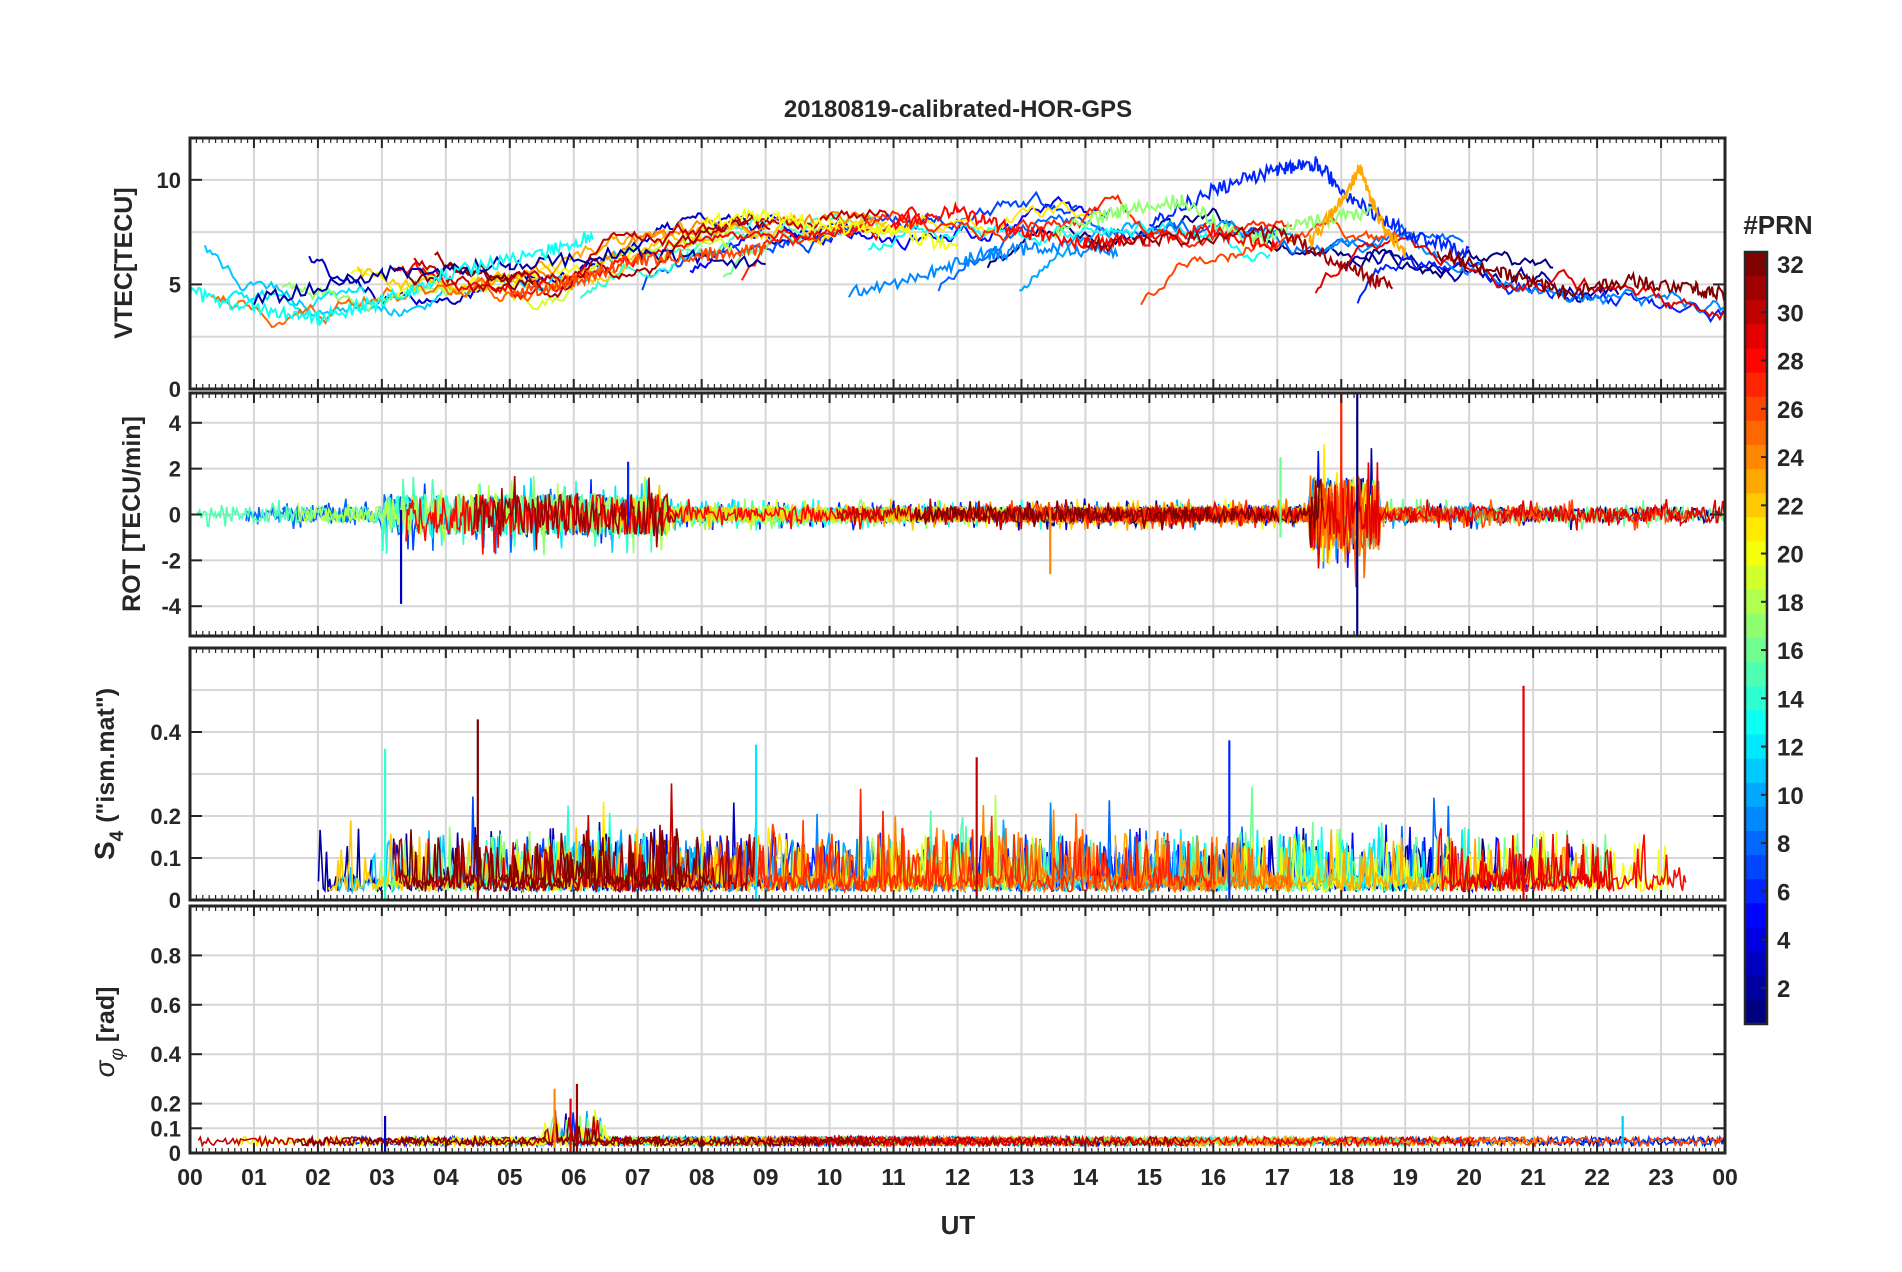  What do you see at coordinates (574, 1177) in the screenshot?
I see `x-tick-label: 06` at bounding box center [574, 1177].